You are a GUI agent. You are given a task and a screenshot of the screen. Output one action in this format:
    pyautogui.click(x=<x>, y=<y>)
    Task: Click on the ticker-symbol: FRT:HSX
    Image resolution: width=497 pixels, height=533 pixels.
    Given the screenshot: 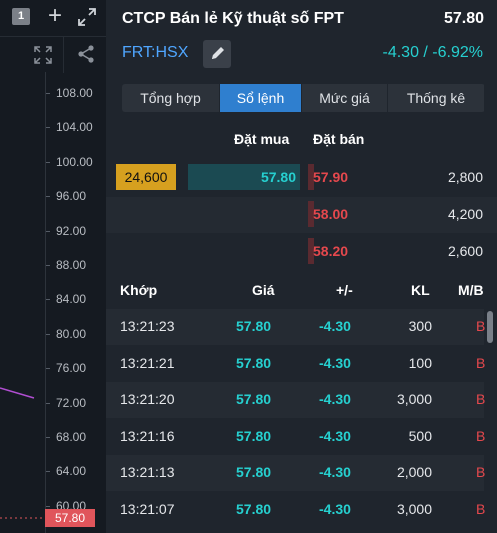 What is the action you would take?
    pyautogui.click(x=155, y=52)
    